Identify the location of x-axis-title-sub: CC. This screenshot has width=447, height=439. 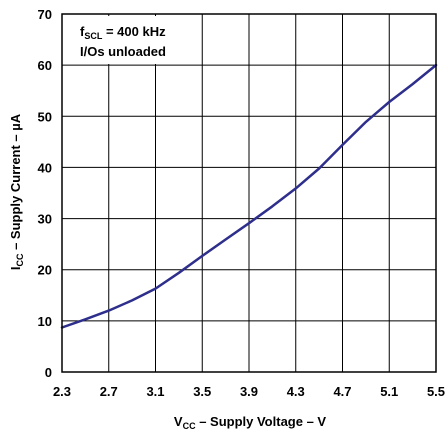
(189, 426).